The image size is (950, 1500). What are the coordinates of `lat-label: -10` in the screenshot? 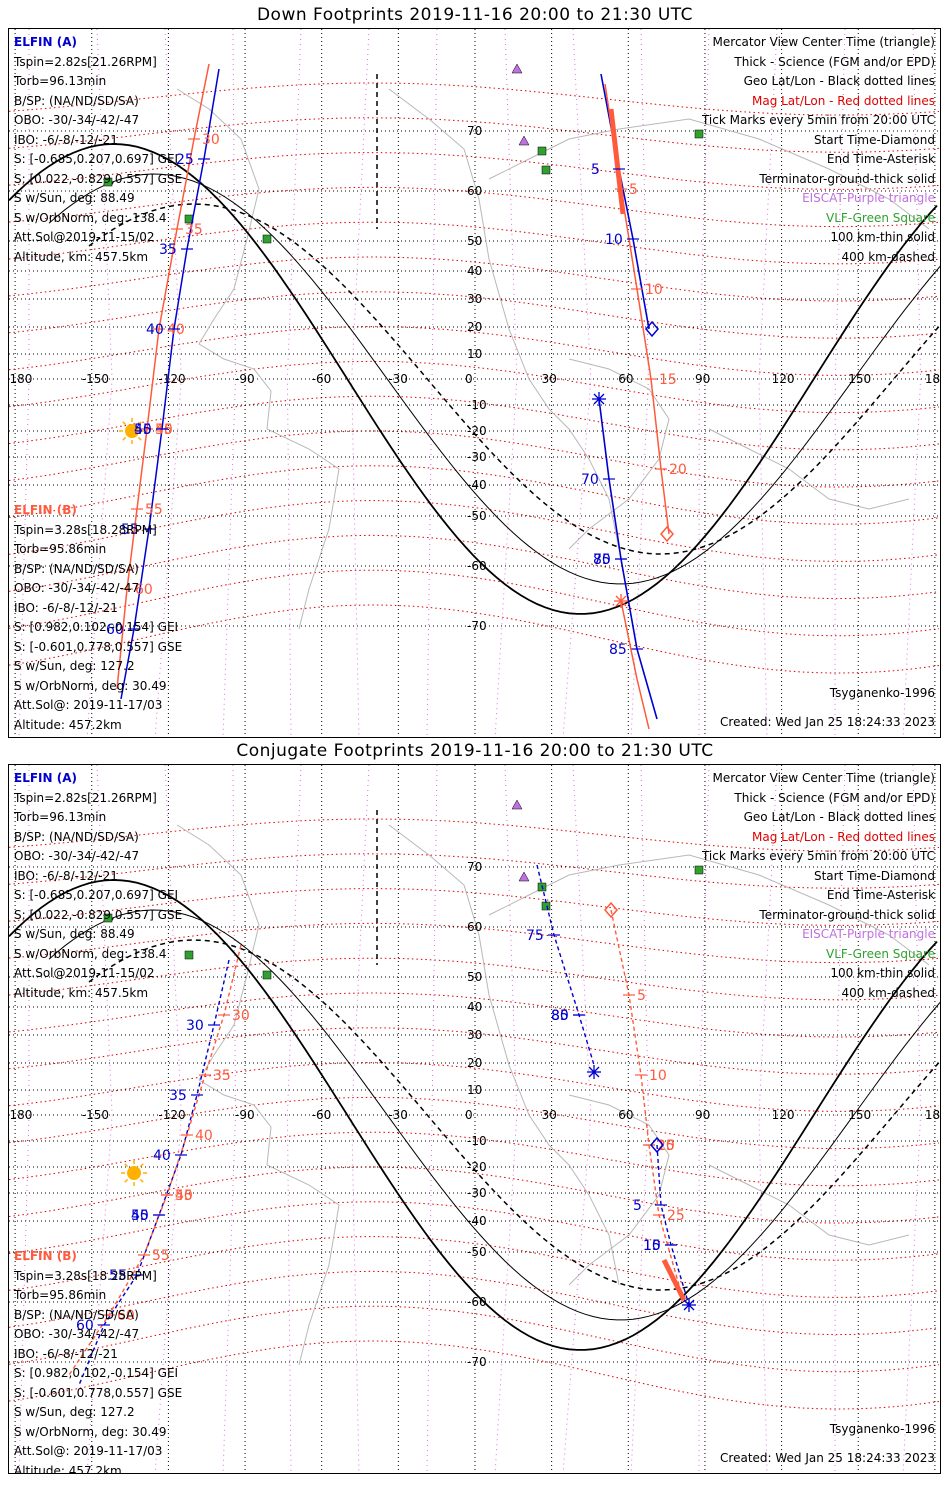 It's located at (477, 405).